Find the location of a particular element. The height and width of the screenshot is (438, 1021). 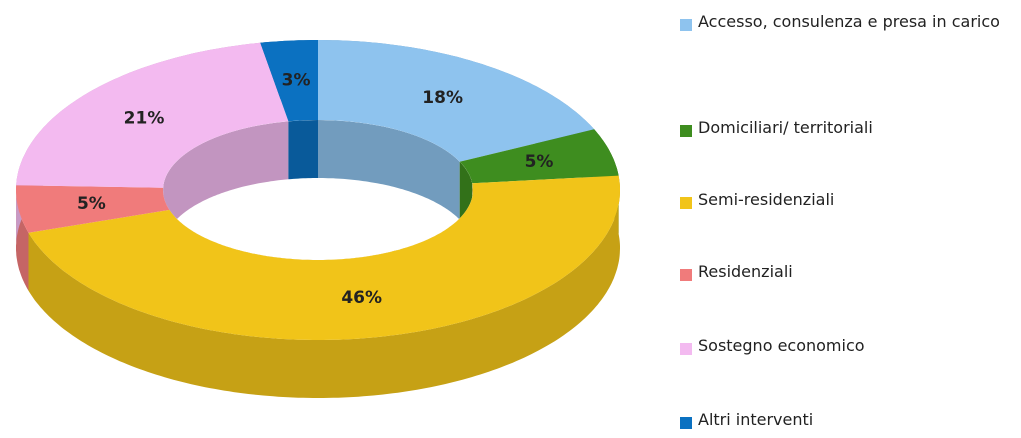

legend-label: Sostegno economico is located at coordinates (781, 345).